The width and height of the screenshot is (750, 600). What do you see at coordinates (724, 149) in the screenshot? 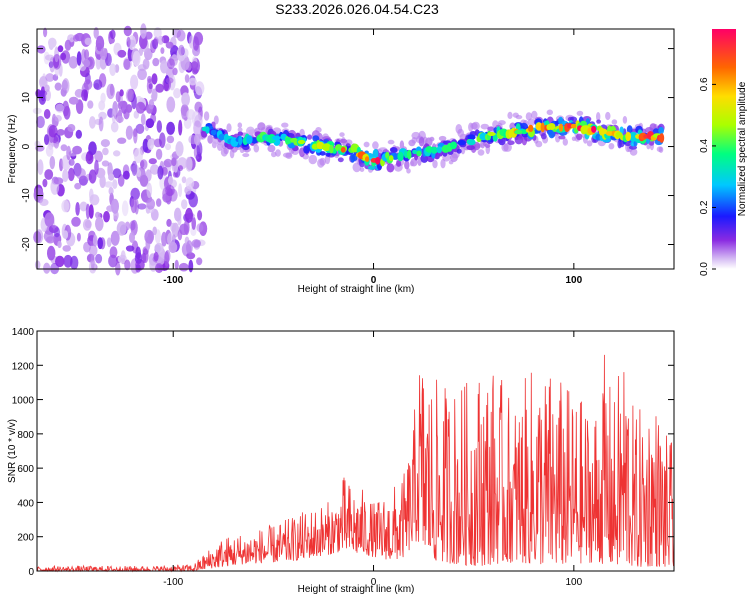
I see `colorbar-gradient` at bounding box center [724, 149].